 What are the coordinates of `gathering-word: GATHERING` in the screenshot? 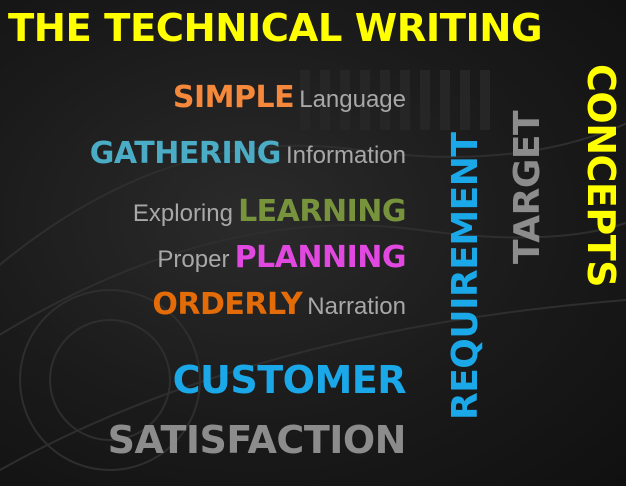 It's located at (185, 153).